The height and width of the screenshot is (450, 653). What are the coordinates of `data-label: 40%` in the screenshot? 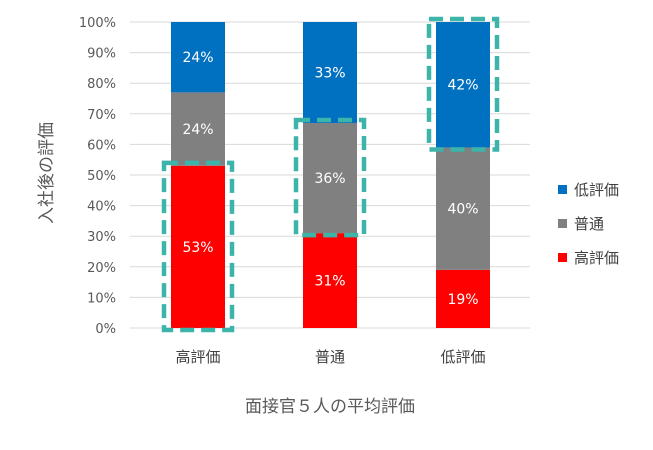 It's located at (462, 210).